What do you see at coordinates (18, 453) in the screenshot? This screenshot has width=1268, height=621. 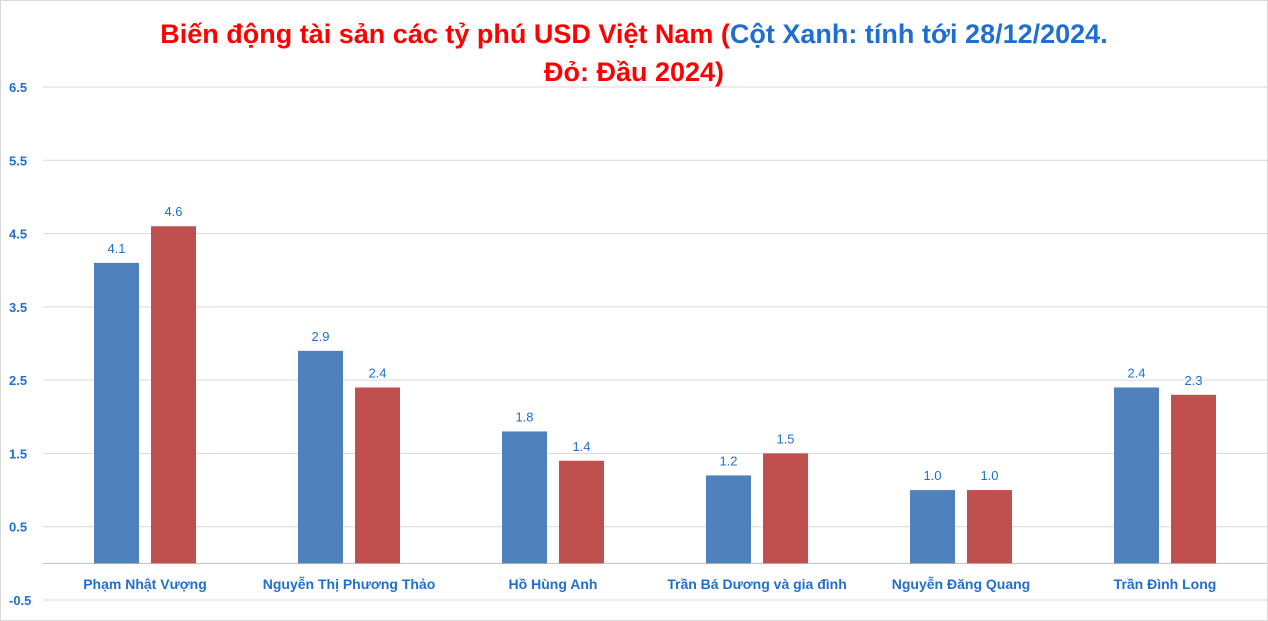 I see `y-tick-label: 1.5` at bounding box center [18, 453].